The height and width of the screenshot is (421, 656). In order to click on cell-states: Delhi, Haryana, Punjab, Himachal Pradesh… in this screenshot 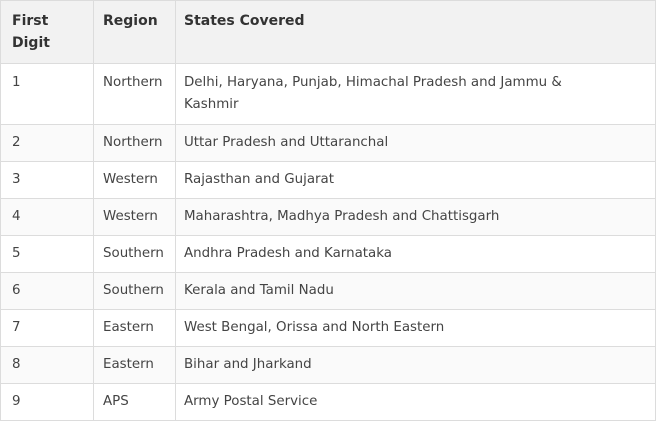, I will do `click(415, 94)`.